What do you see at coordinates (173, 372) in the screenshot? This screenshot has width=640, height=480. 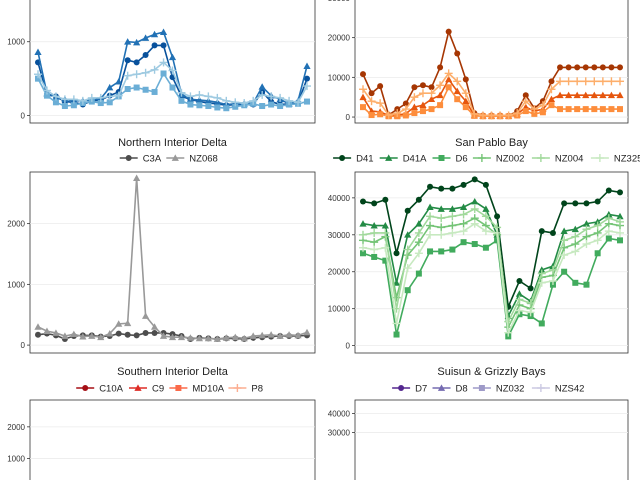 I see `panel-title: Southern Interior Delta` at bounding box center [173, 372].